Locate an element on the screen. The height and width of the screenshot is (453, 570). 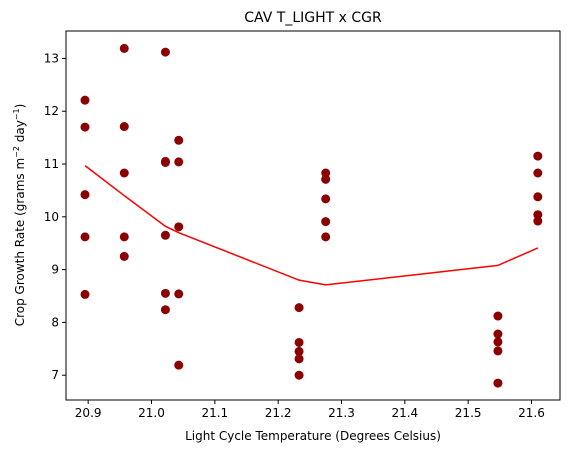
y-axis: 7 8 9 10 11 12 13 is located at coordinates (55, 216).